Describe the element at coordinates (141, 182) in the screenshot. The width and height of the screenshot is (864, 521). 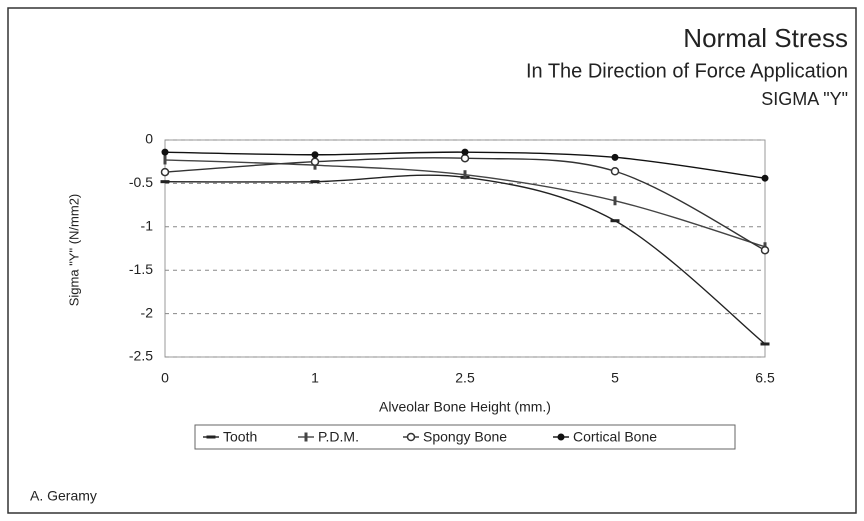
I see `y-tick-label: -0.5` at that location.